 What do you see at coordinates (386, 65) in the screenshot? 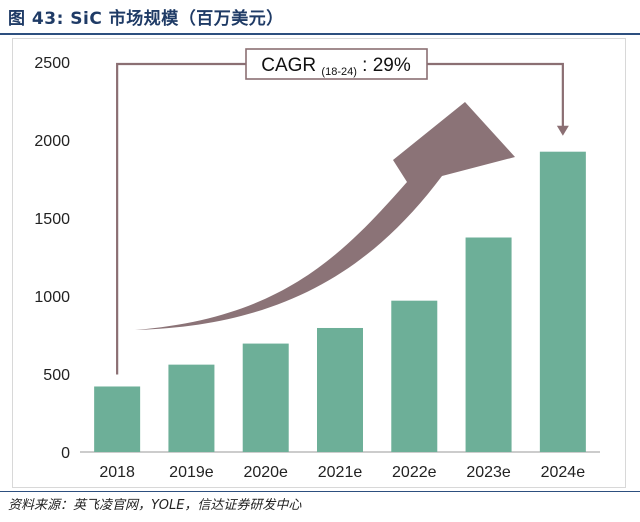
I see `cagr-label-value: : 29%` at bounding box center [386, 65].